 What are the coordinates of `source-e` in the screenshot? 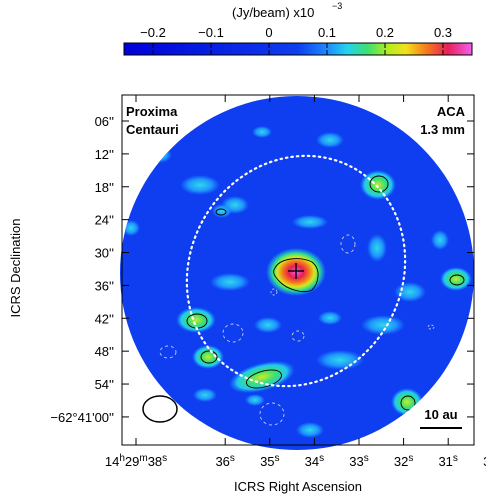 It's located at (456, 279).